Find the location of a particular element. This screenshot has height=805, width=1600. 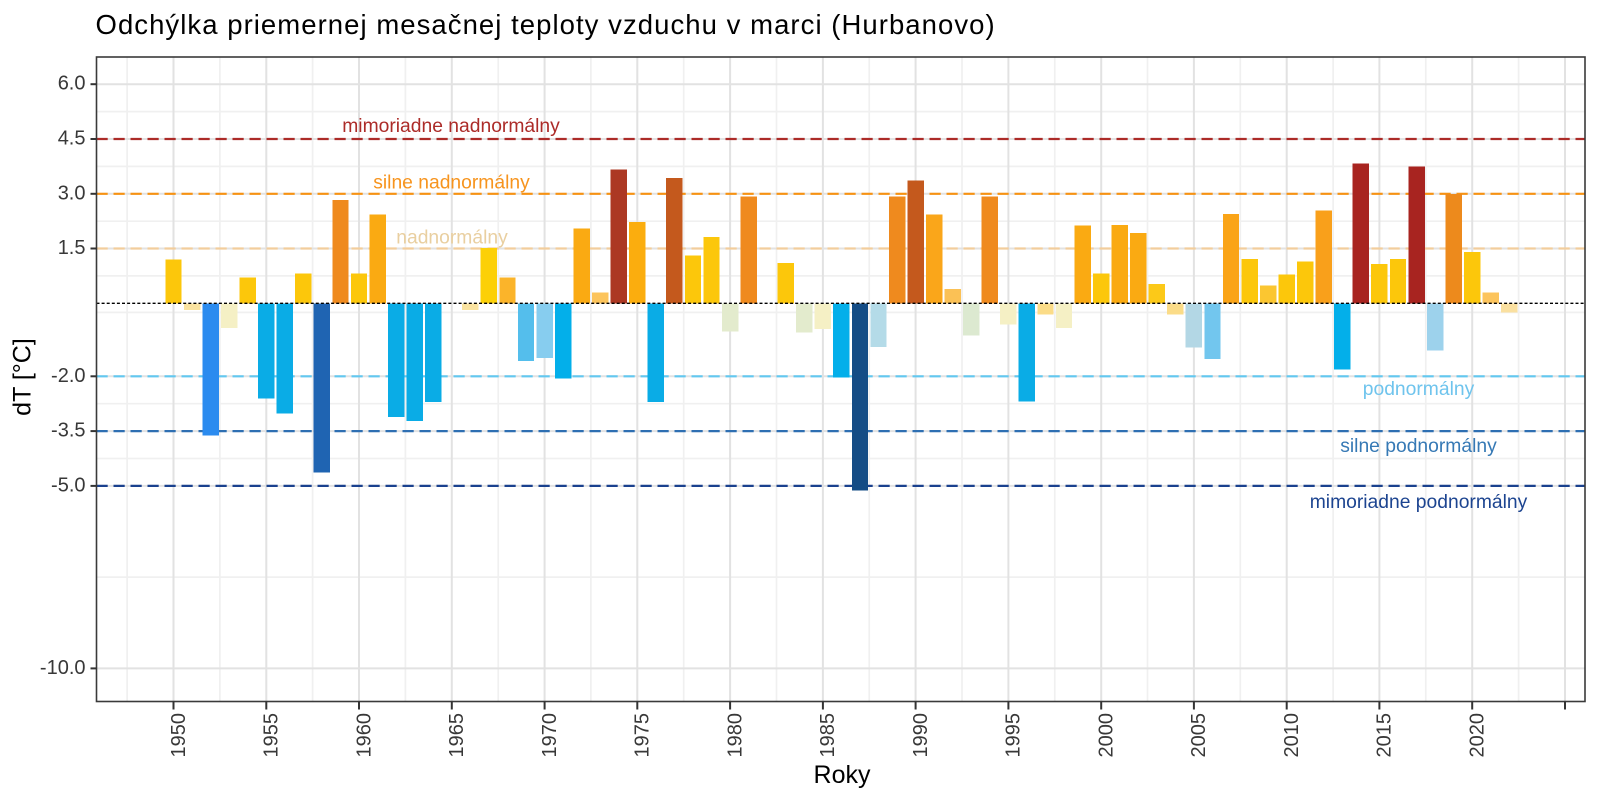

svg-text: 3.0 is located at coordinates (72, 193).